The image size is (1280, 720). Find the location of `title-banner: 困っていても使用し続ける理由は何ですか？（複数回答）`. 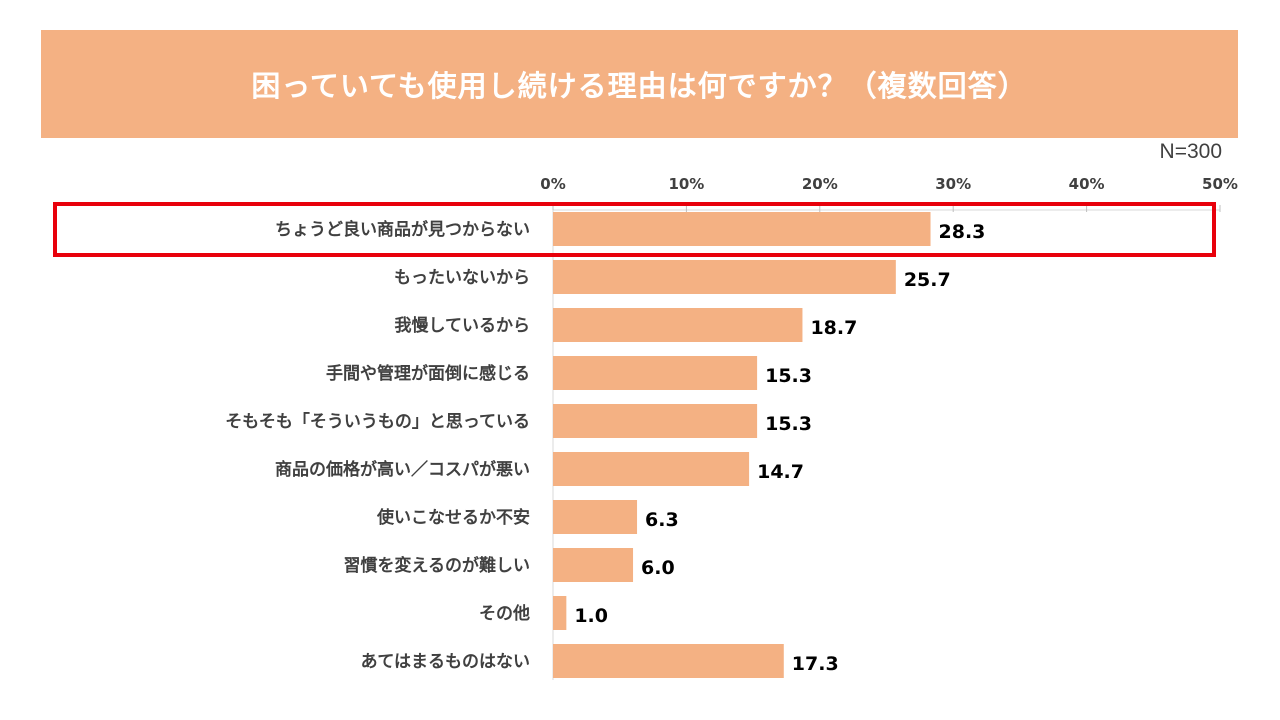

title-banner: 困っていても使用し続ける理由は何ですか？（複数回答） is located at coordinates (639, 84).